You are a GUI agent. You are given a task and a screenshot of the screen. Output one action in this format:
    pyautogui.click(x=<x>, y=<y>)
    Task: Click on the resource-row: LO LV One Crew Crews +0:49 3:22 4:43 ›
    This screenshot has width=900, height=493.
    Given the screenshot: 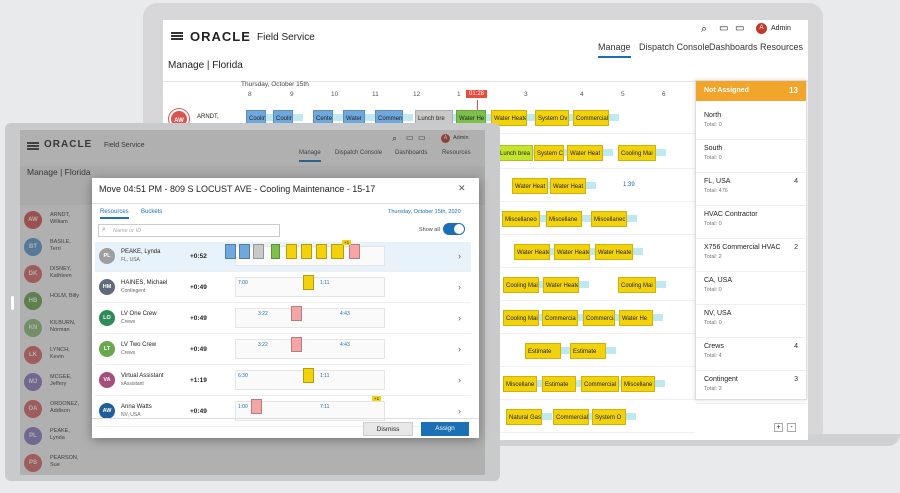 What is the action you would take?
    pyautogui.click(x=283, y=319)
    